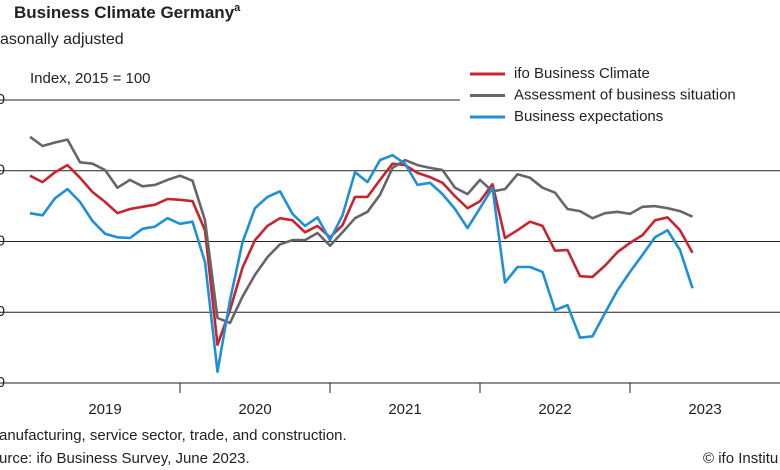 The image size is (780, 470). Describe the element at coordinates (62, 39) in the screenshot. I see `subtitle: asonally adjusted` at that location.